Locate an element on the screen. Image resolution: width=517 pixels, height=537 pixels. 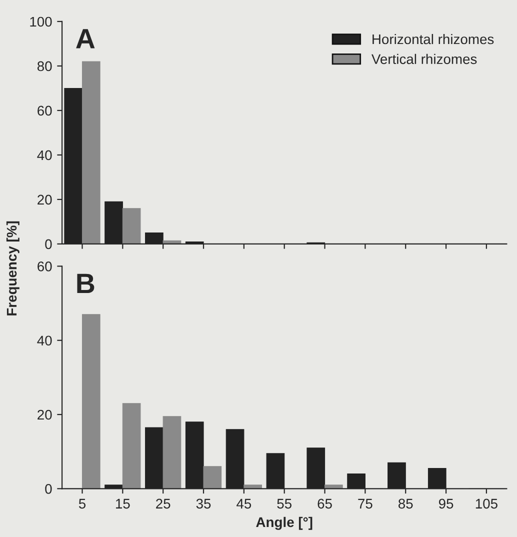
x-axis-title: Angle [°] is located at coordinates (284, 523).